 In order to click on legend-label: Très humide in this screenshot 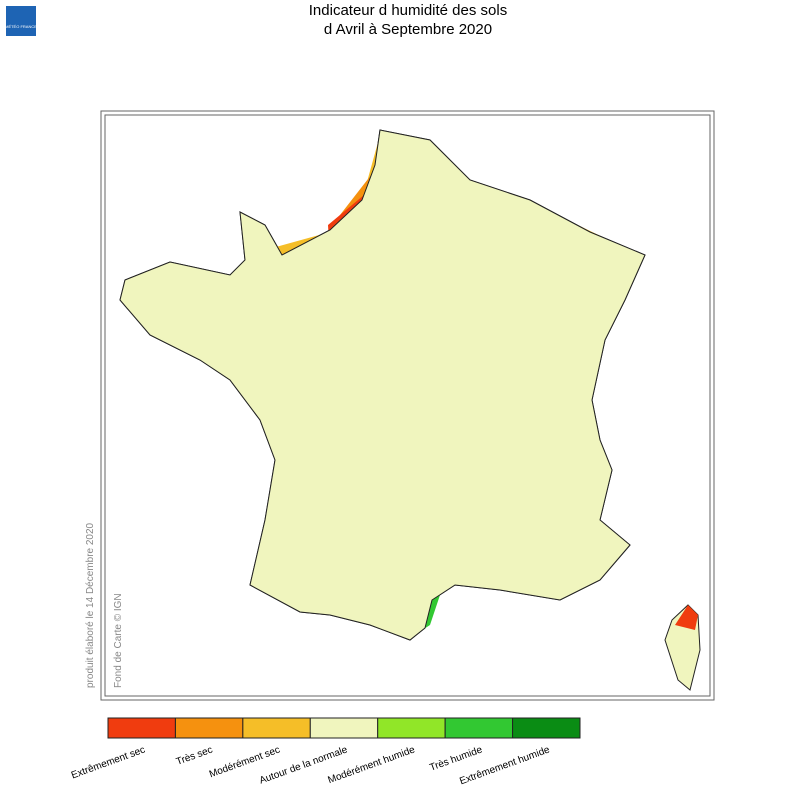, I will do `click(456, 758)`.